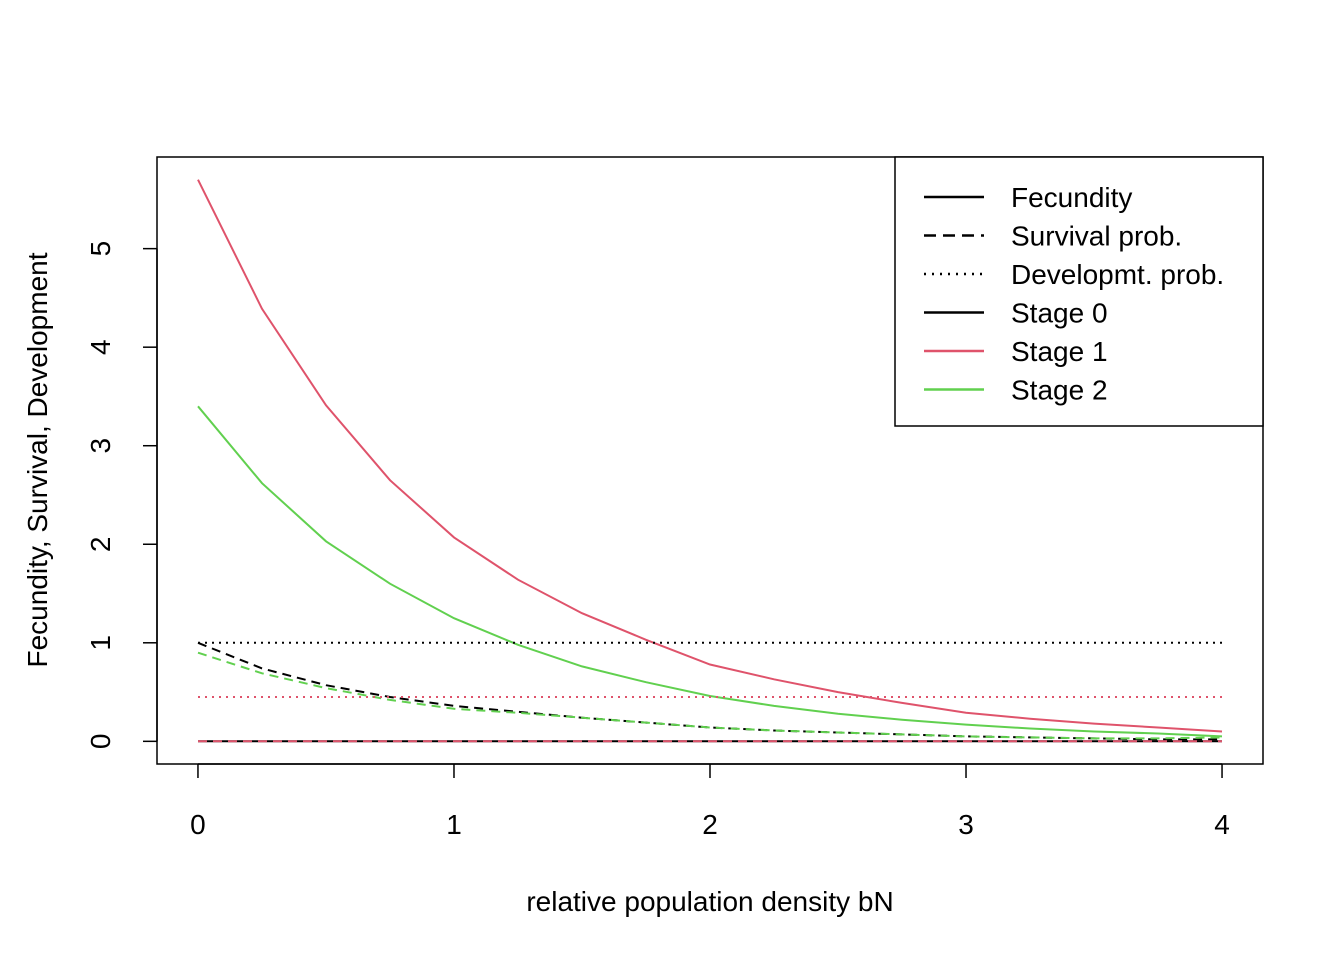 Image resolution: width=1344 pixels, height=960 pixels. What do you see at coordinates (100, 347) in the screenshot?
I see `y-tick-label: 4` at bounding box center [100, 347].